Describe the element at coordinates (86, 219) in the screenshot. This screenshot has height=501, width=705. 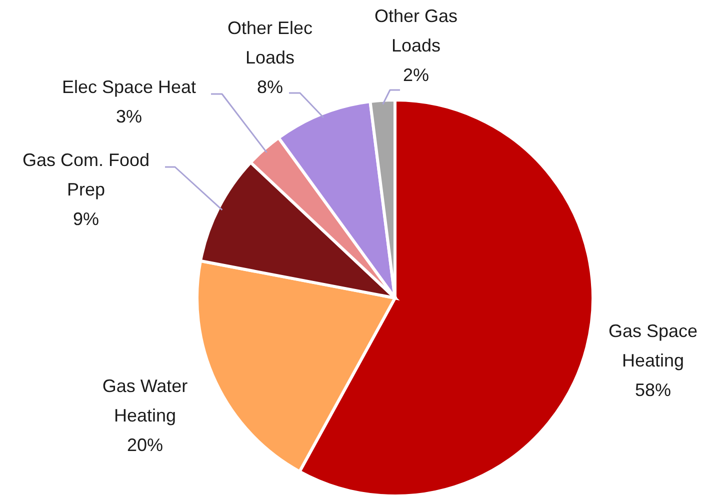
I see `data-label: 9%` at that location.